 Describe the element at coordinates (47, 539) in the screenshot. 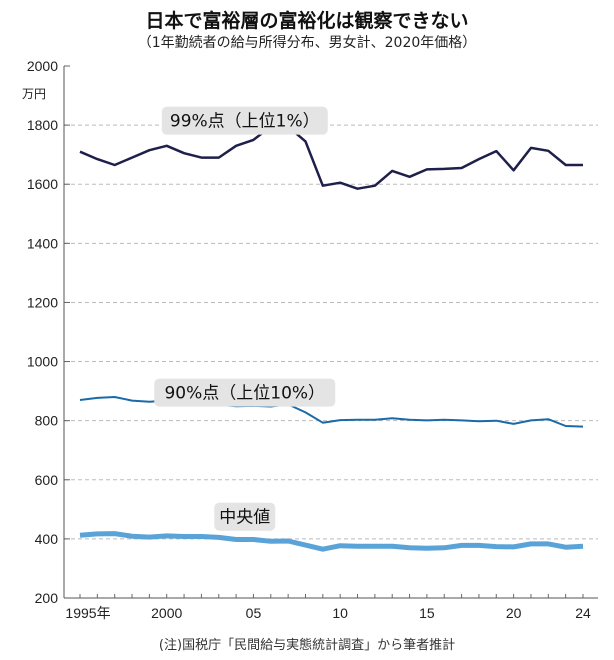

I see `y-tick-label: 400` at that location.